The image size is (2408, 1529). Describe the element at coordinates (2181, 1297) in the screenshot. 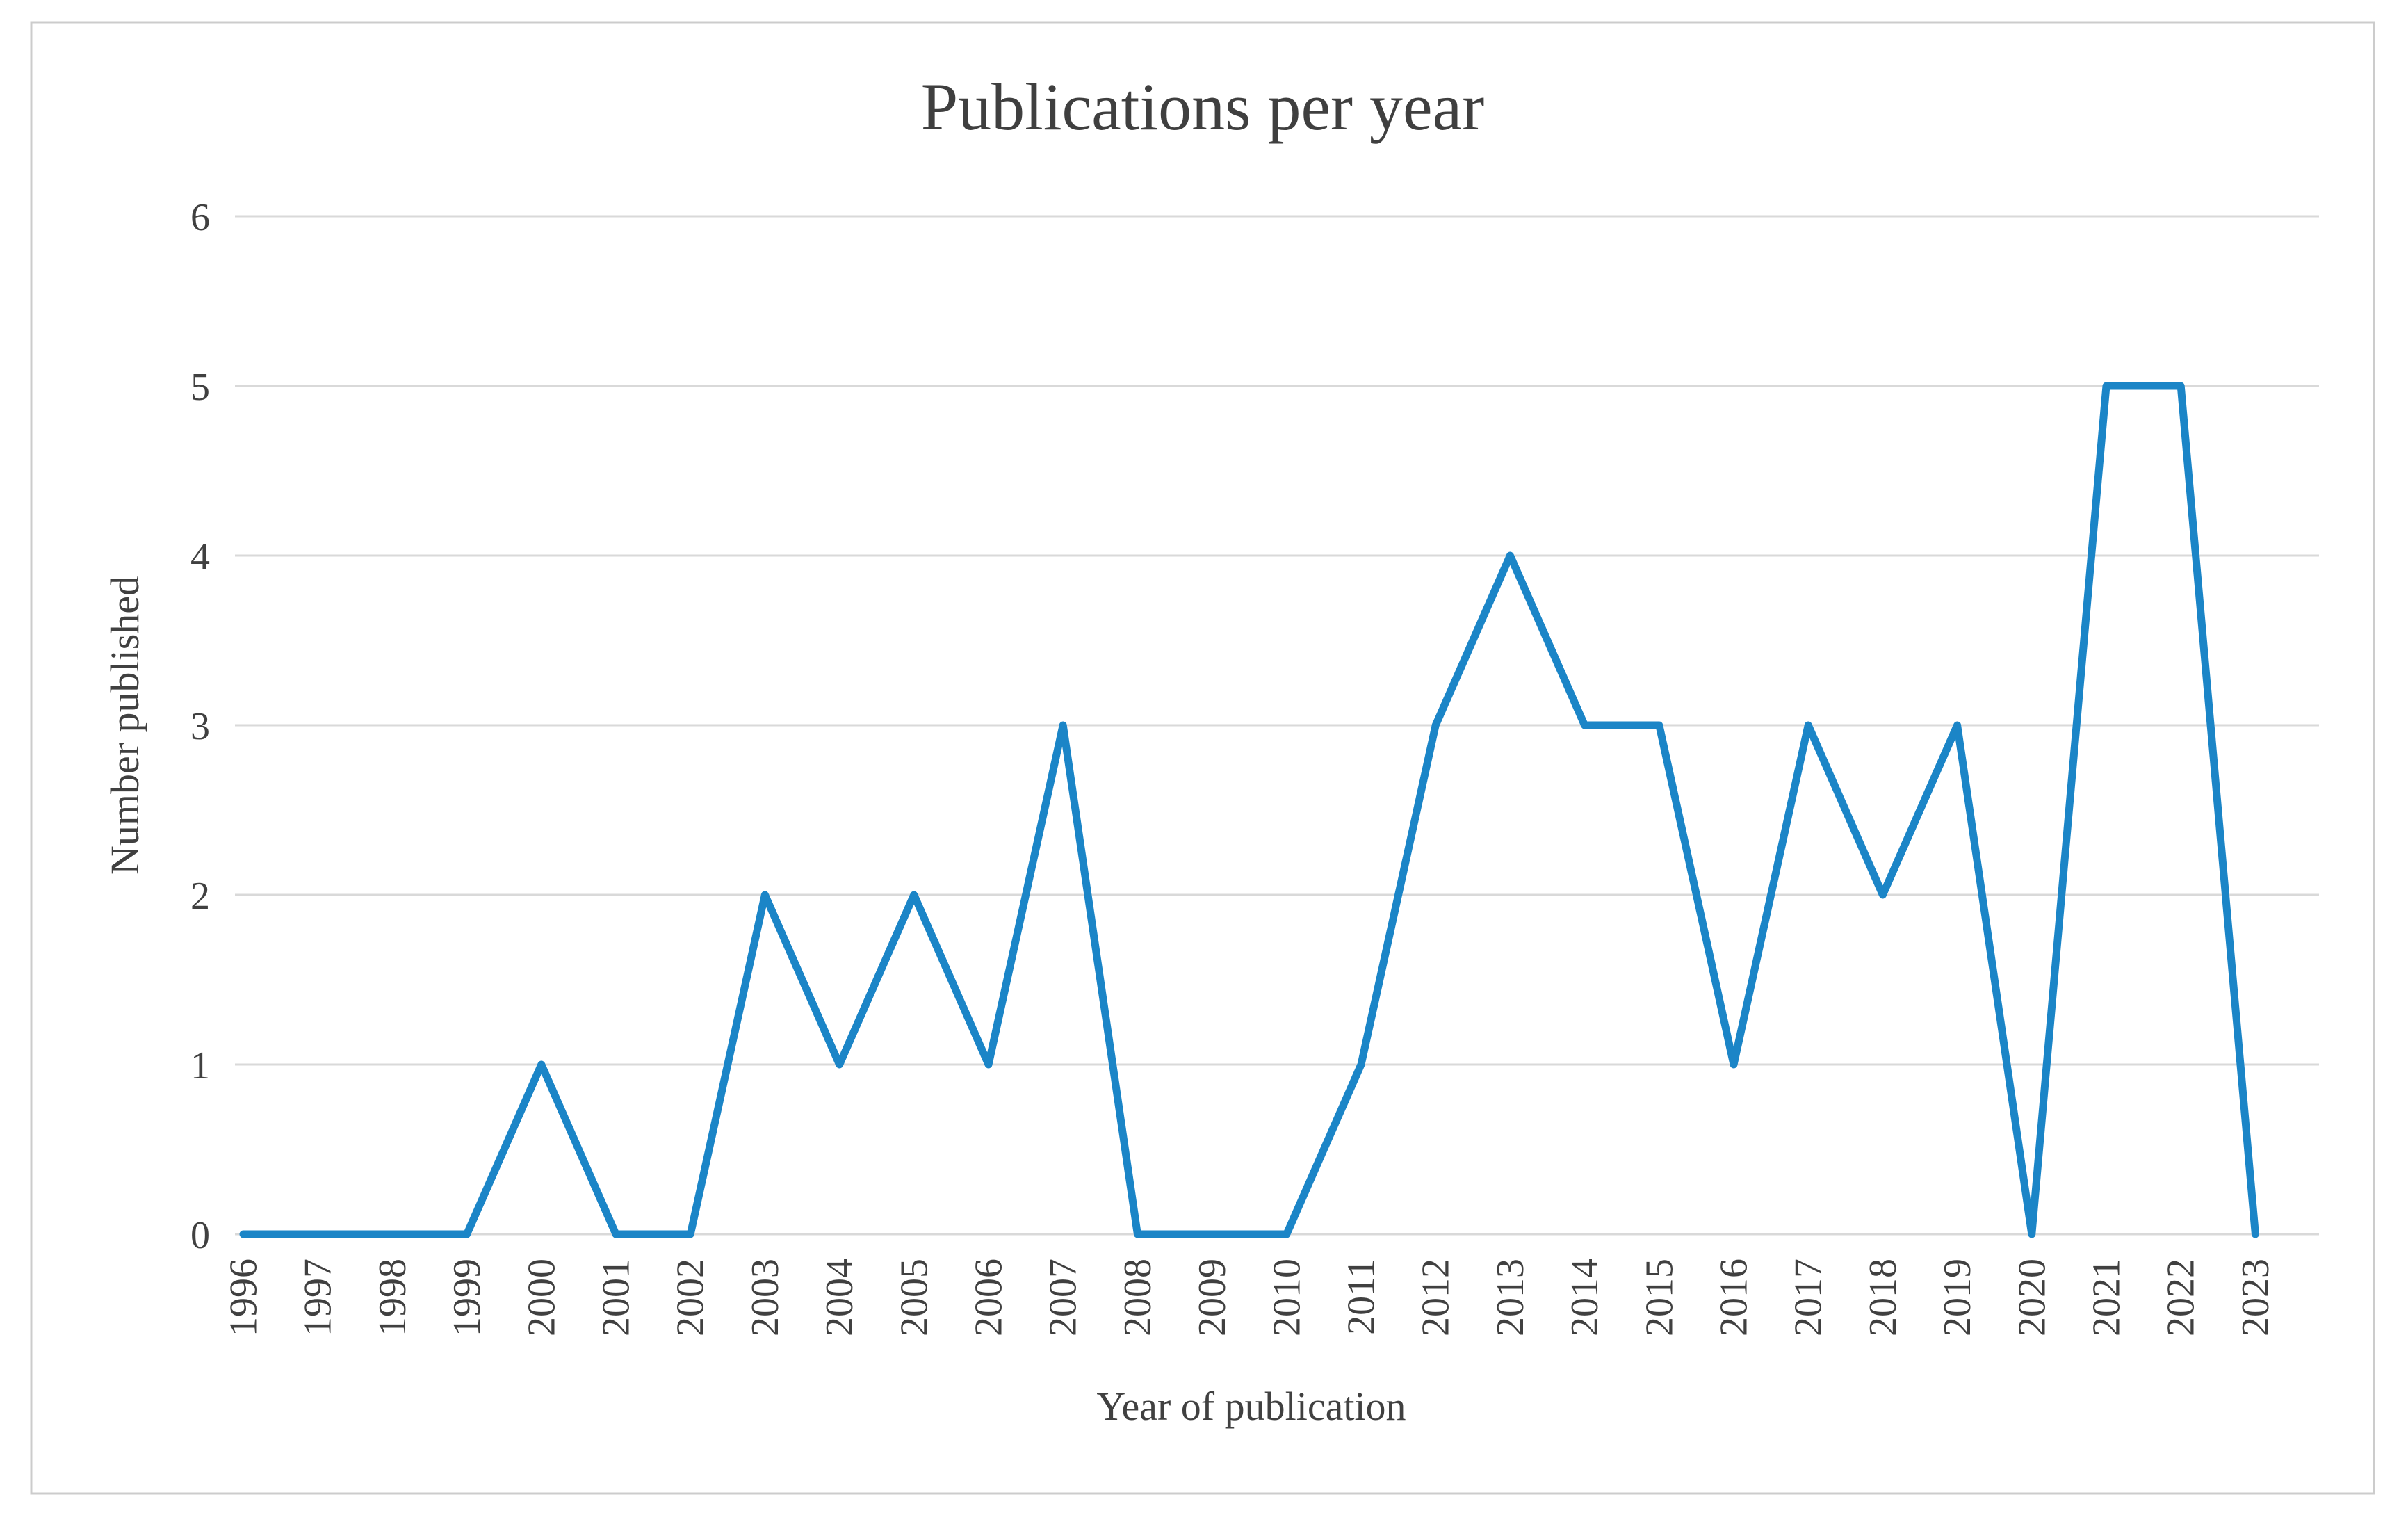

I see `x-tick-label-2022: 2022` at that location.